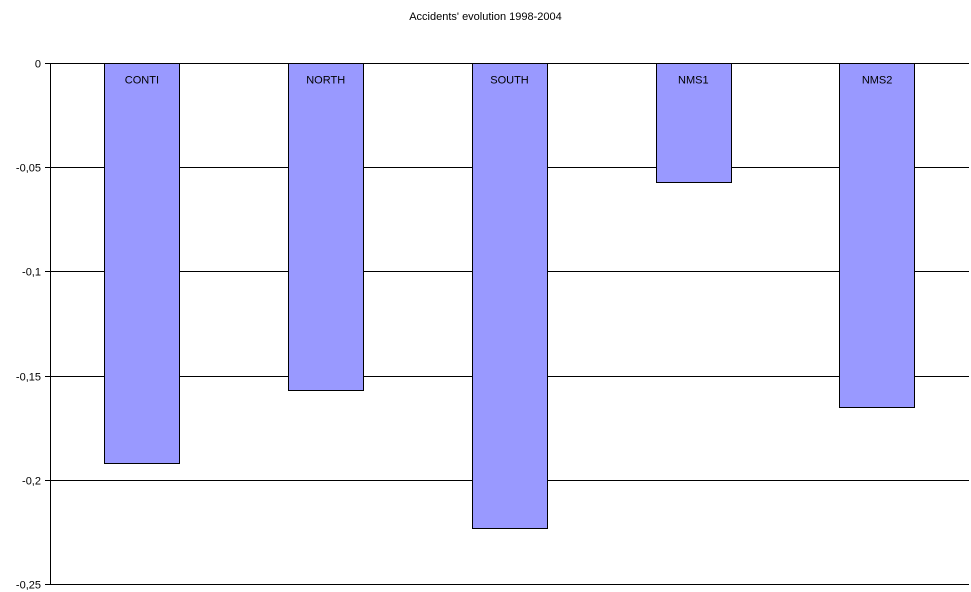 The image size is (971, 592). What do you see at coordinates (33, 325) in the screenshot?
I see `y-axis: 0 -0,05 -0,1 -0,15 -0,2 -0,25` at bounding box center [33, 325].